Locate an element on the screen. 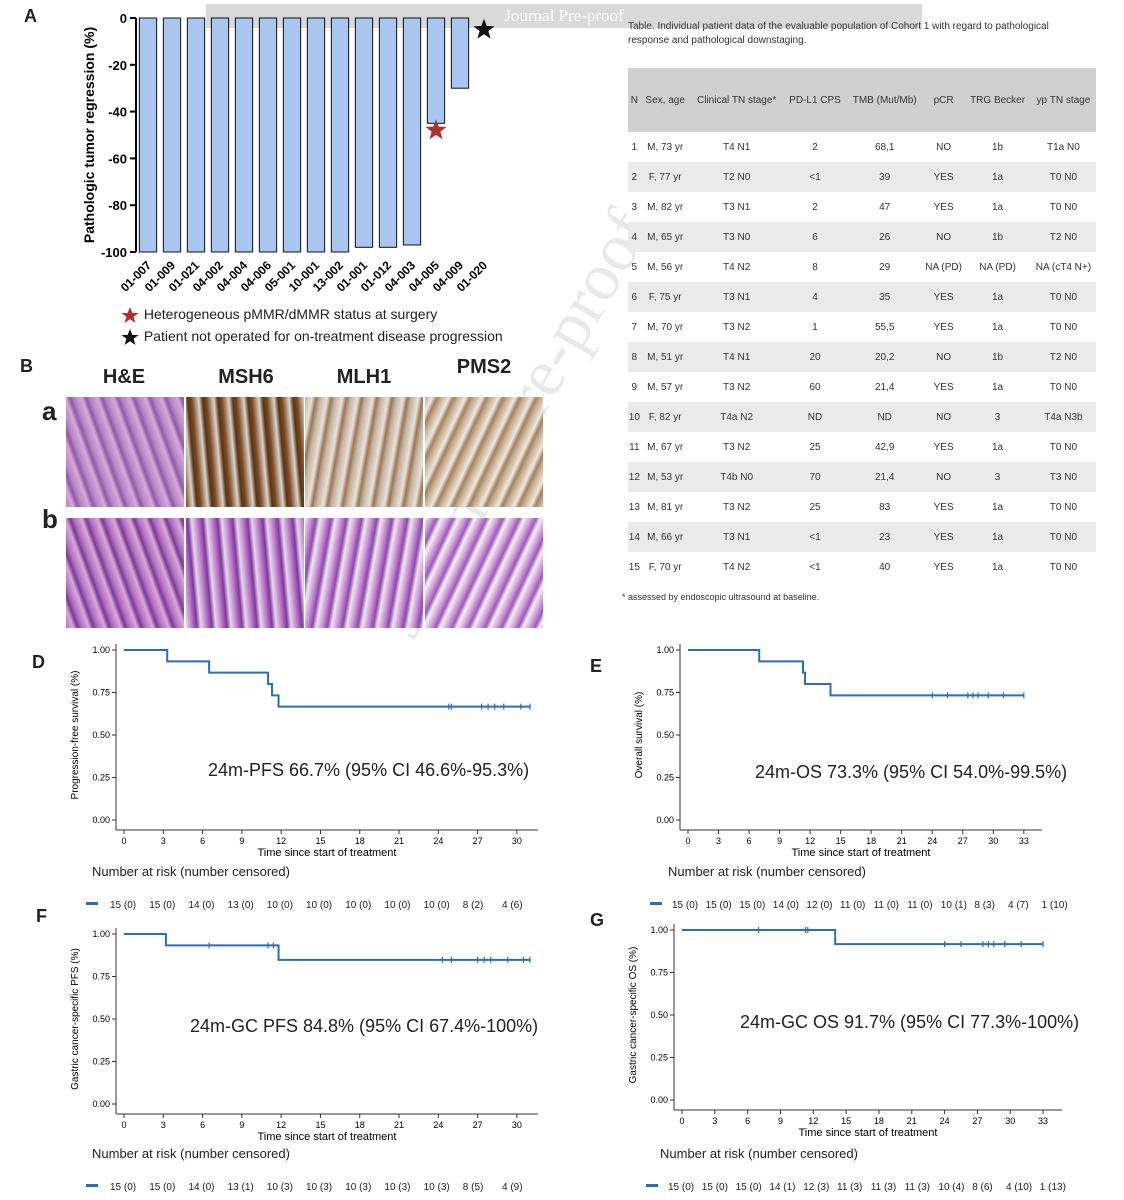  table-header: Clinical TN stage* is located at coordinates (736, 100).